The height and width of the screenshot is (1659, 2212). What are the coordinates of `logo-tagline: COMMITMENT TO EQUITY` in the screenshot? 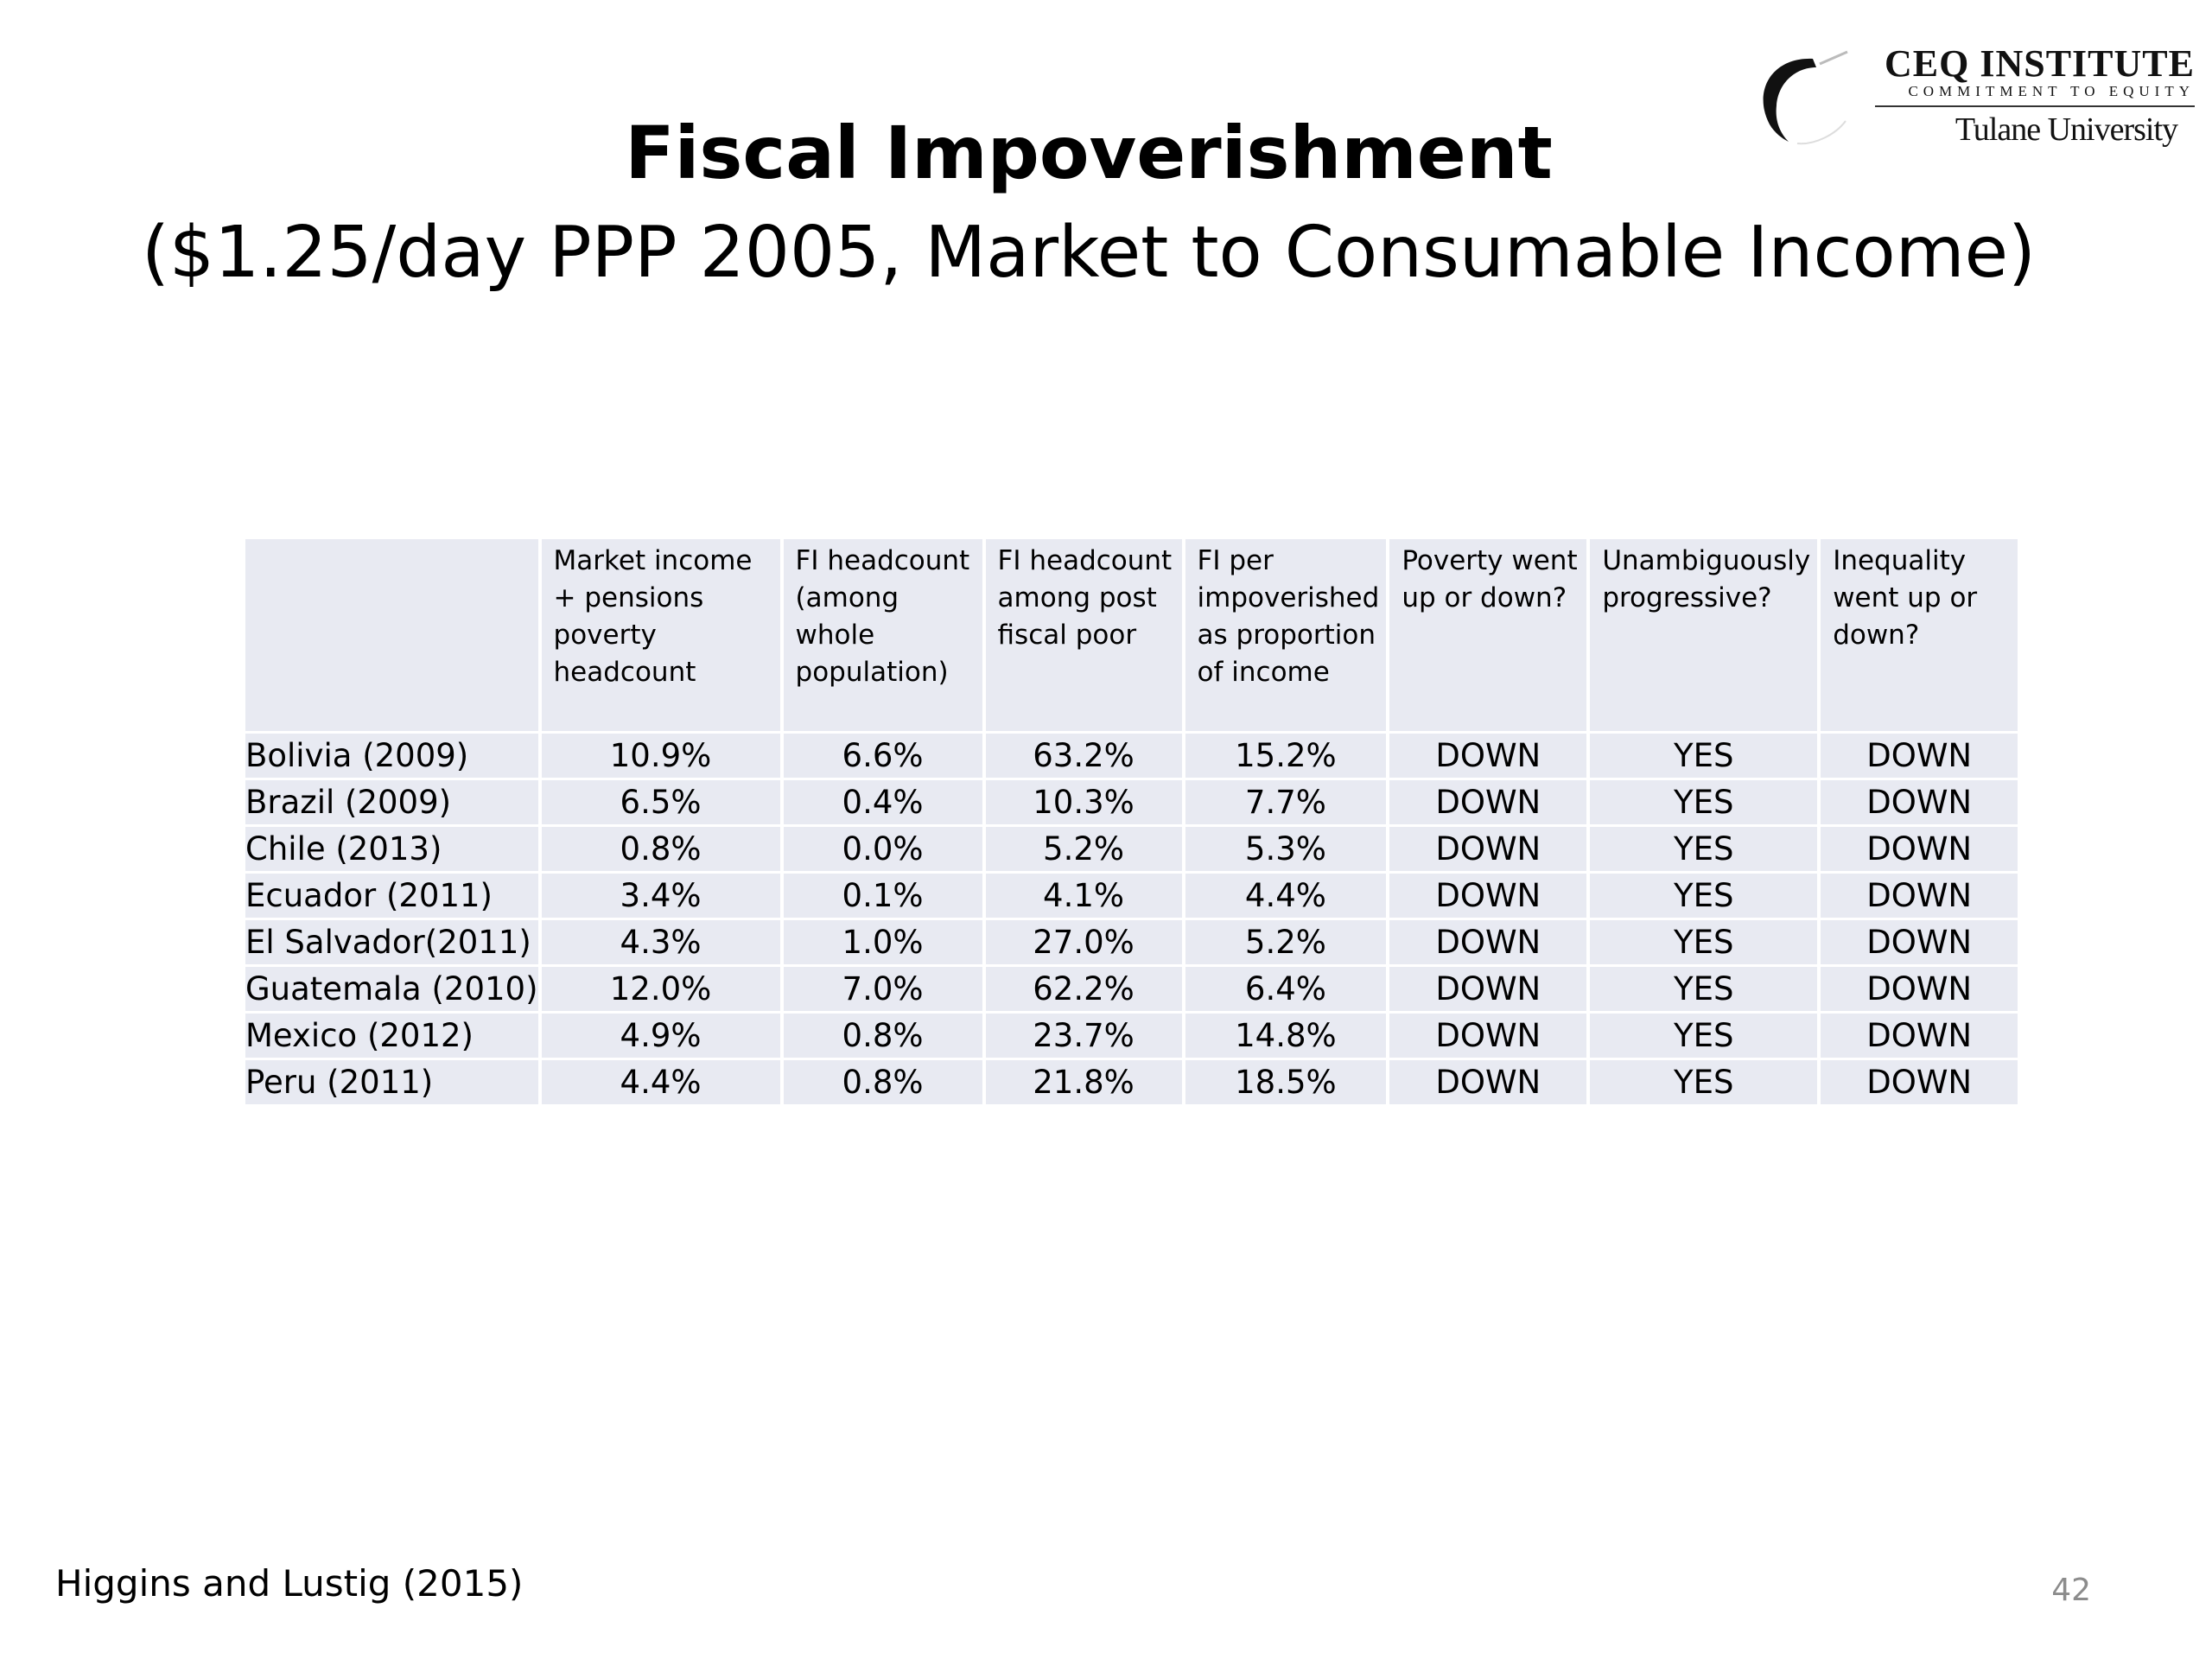 It's located at (2051, 91).